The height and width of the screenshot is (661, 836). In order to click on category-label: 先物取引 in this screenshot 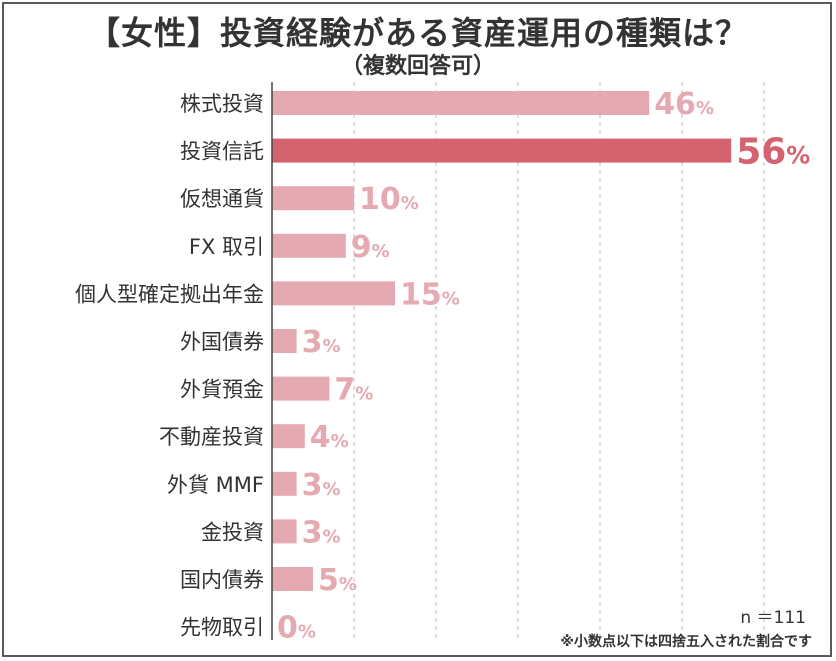, I will do `click(222, 628)`.